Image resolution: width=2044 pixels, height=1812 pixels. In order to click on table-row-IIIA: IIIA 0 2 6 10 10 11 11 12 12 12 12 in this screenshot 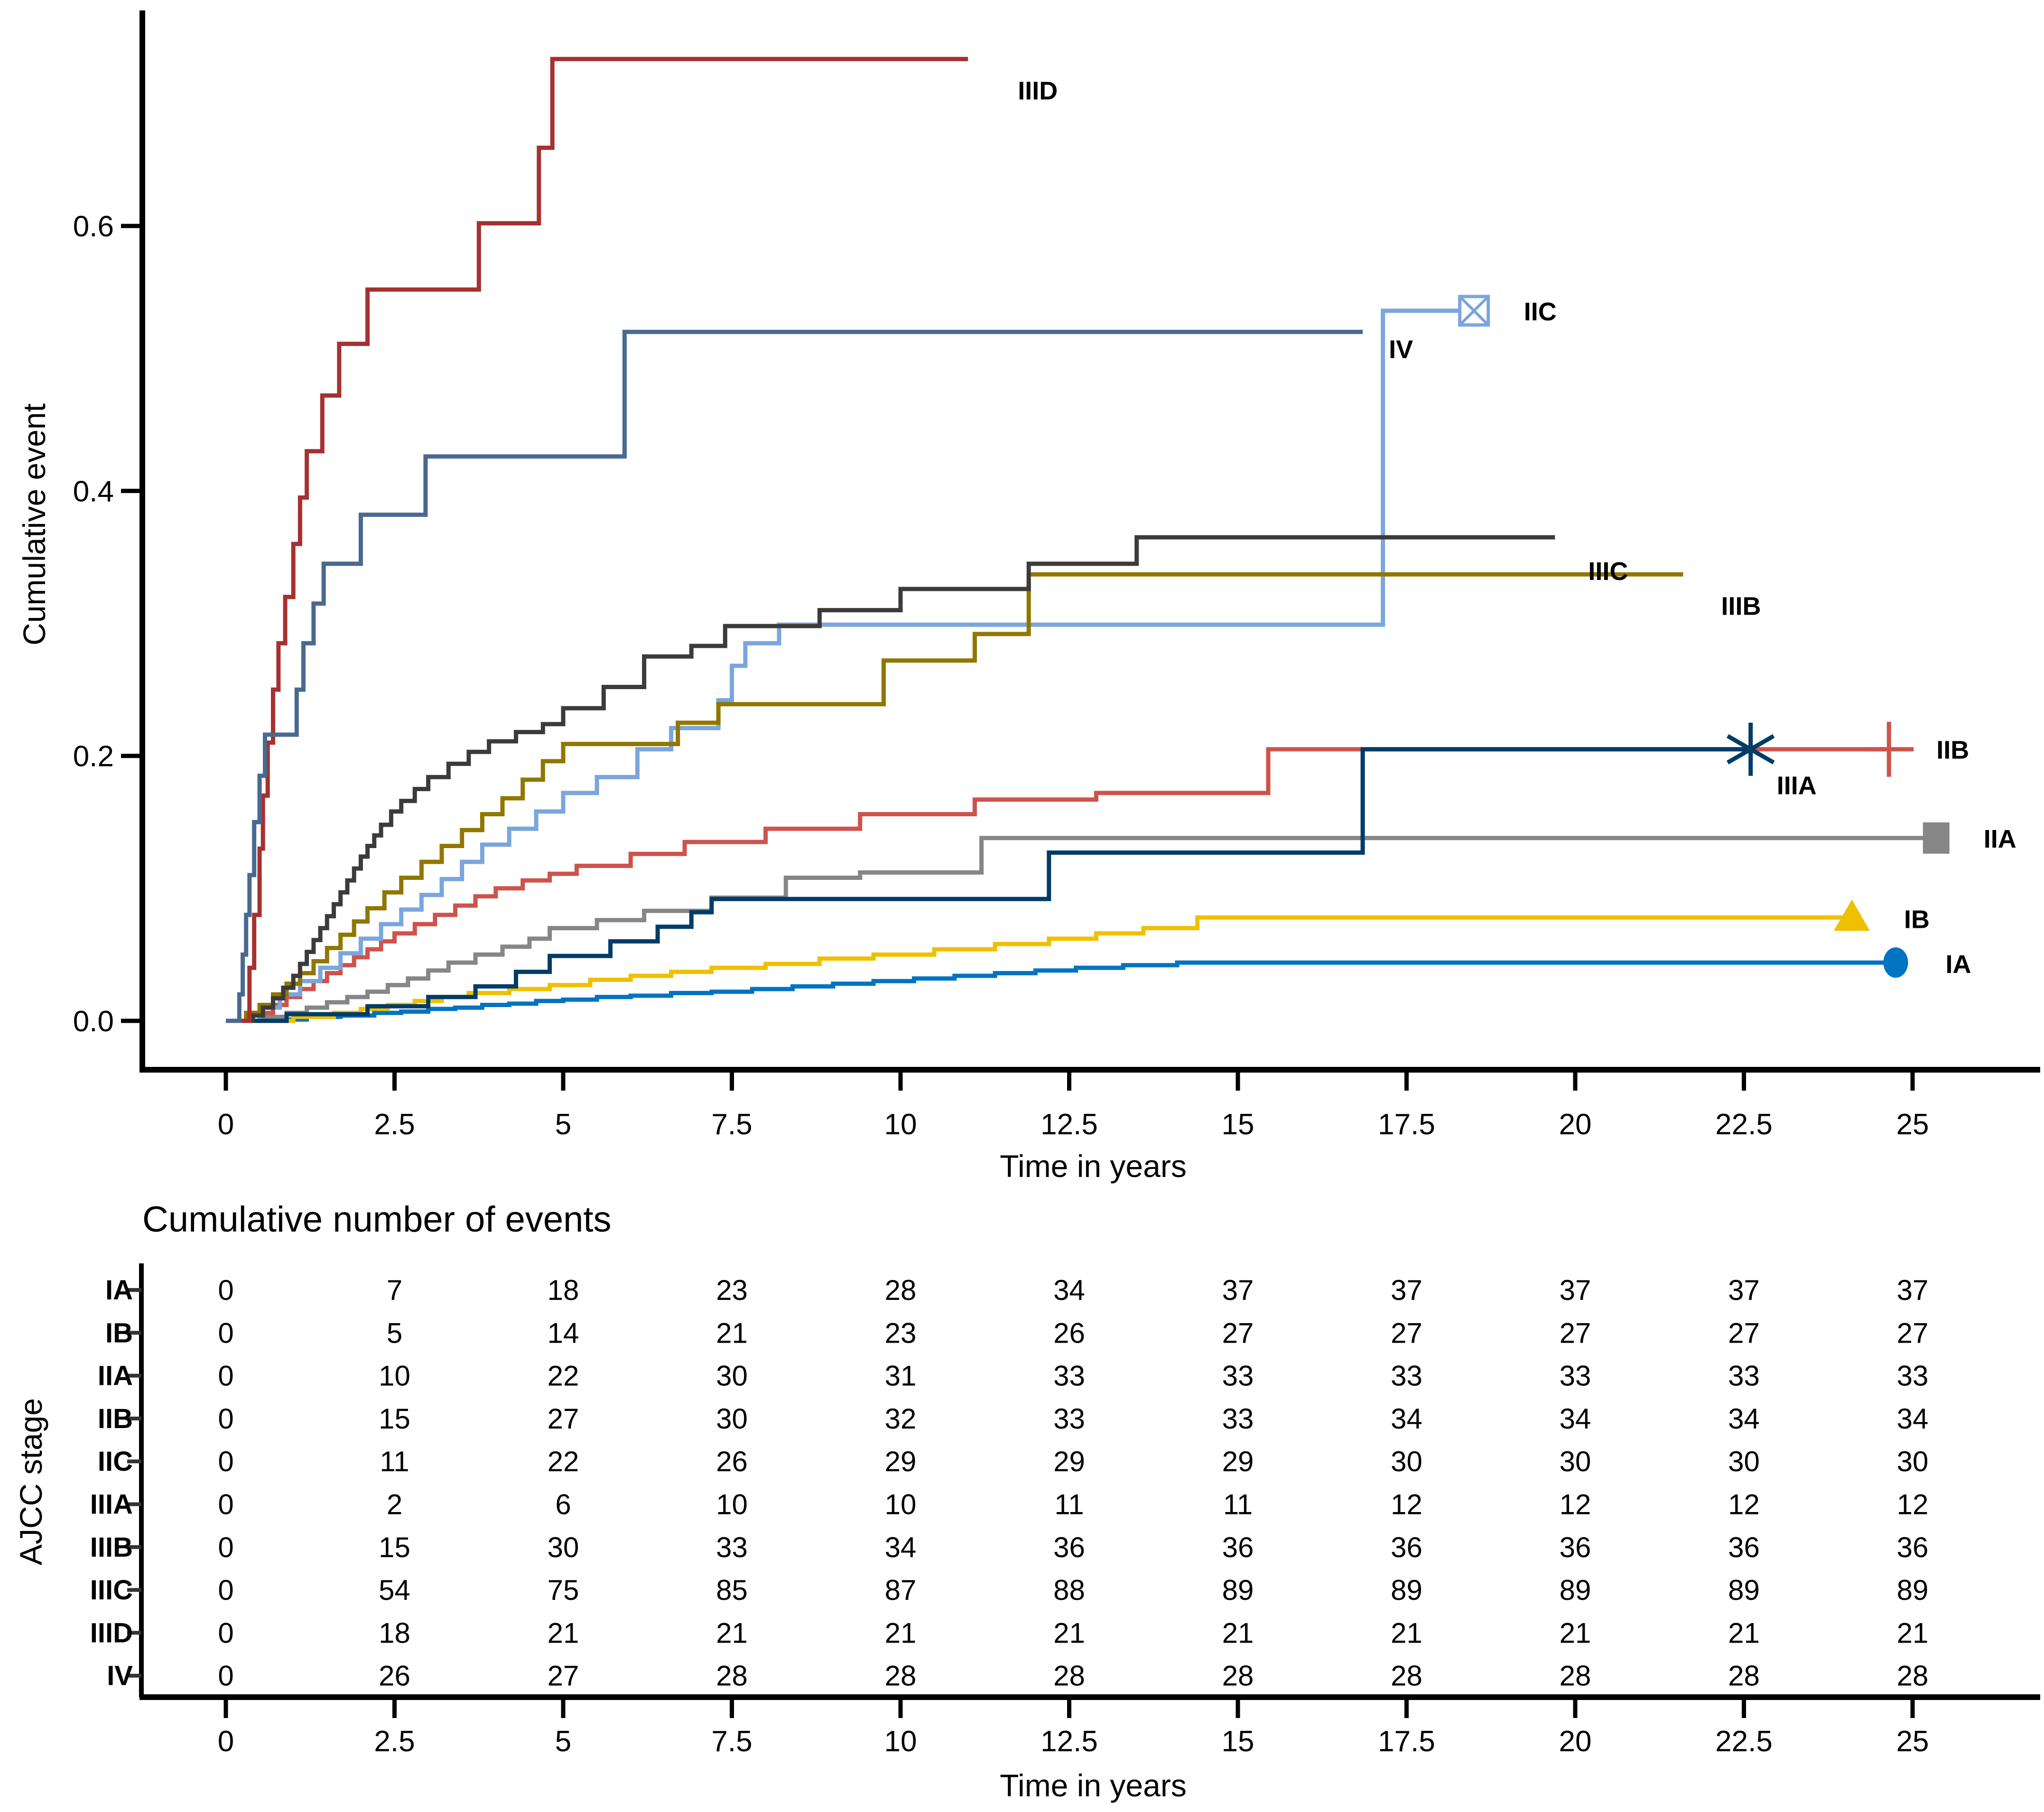, I will do `click(1009, 1505)`.